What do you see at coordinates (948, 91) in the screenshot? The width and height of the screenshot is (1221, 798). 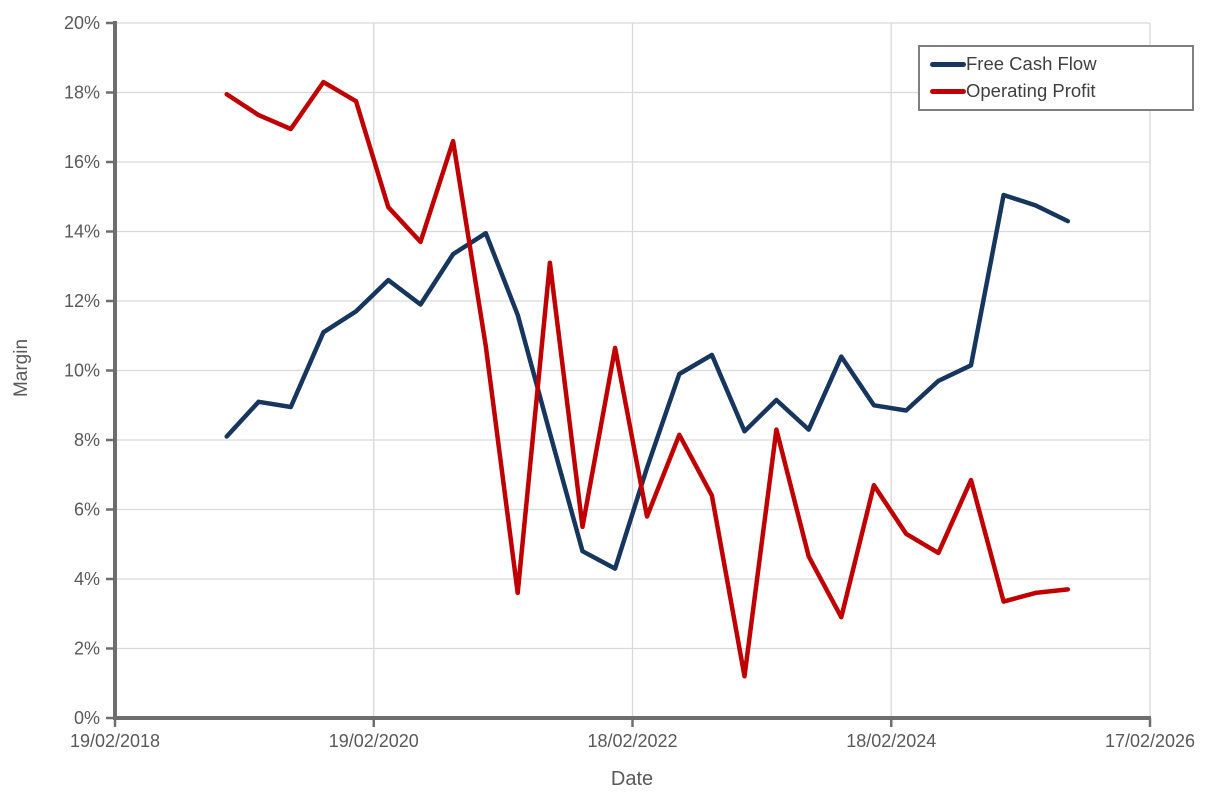 I see `legend-line-swatch-operating-profit` at bounding box center [948, 91].